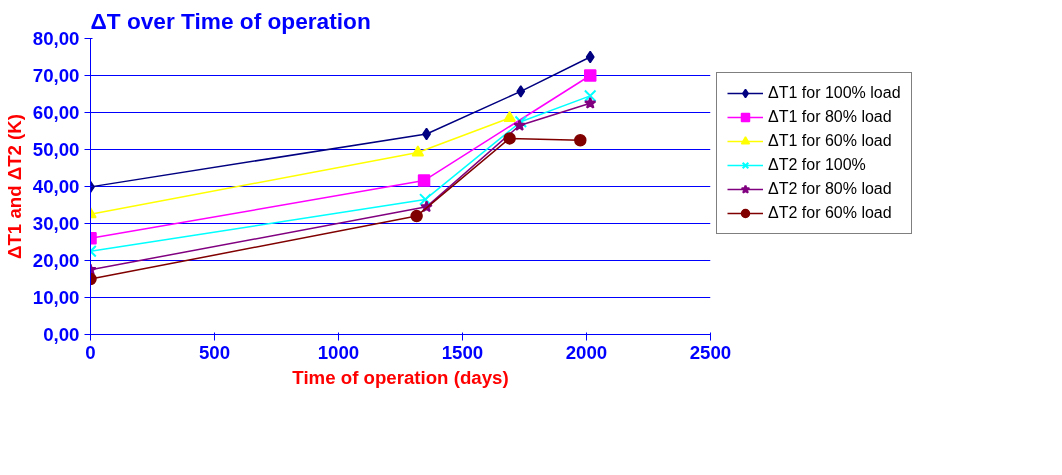 This screenshot has width=1062, height=475. I want to click on chart-title: ΔT over Time of operation, so click(230, 20).